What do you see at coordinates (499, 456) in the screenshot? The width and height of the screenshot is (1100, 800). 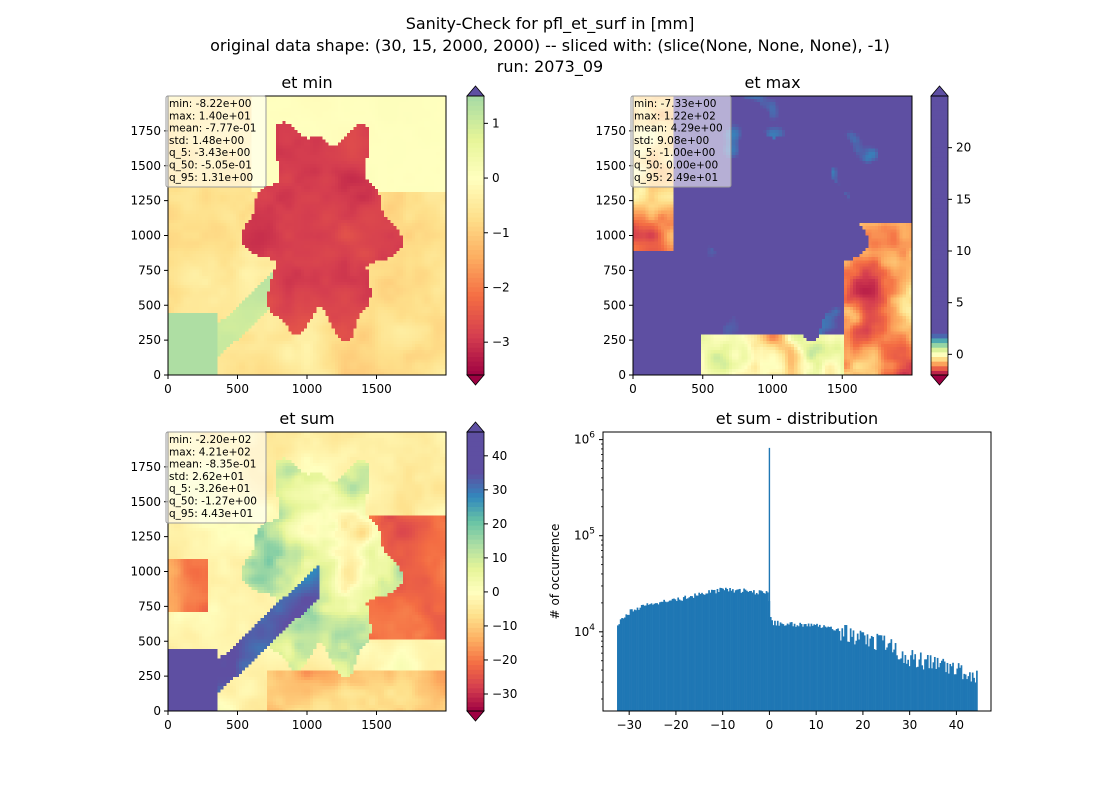 I see `et-sum-colorbar-tick-label: 40` at bounding box center [499, 456].